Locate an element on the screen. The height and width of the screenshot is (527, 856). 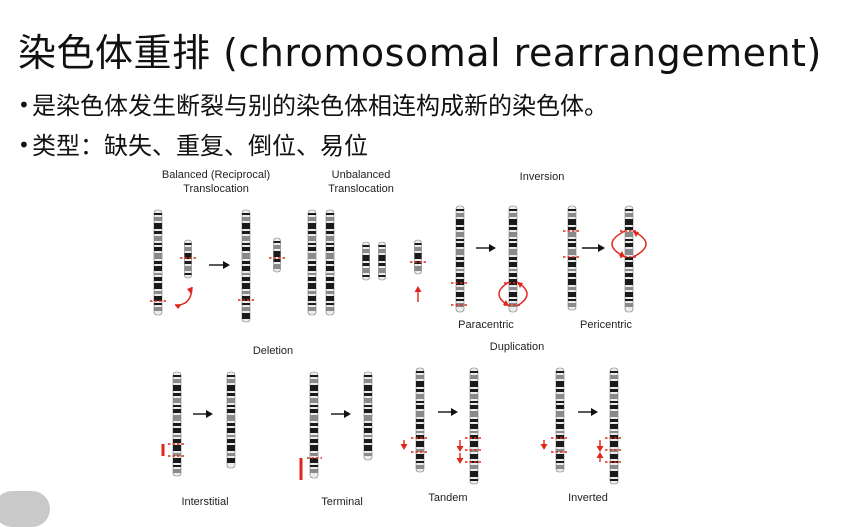
bullet-definition: •是染色体发生断裂与别的染色体相连构成新的染色体。 is located at coordinates (313, 103).